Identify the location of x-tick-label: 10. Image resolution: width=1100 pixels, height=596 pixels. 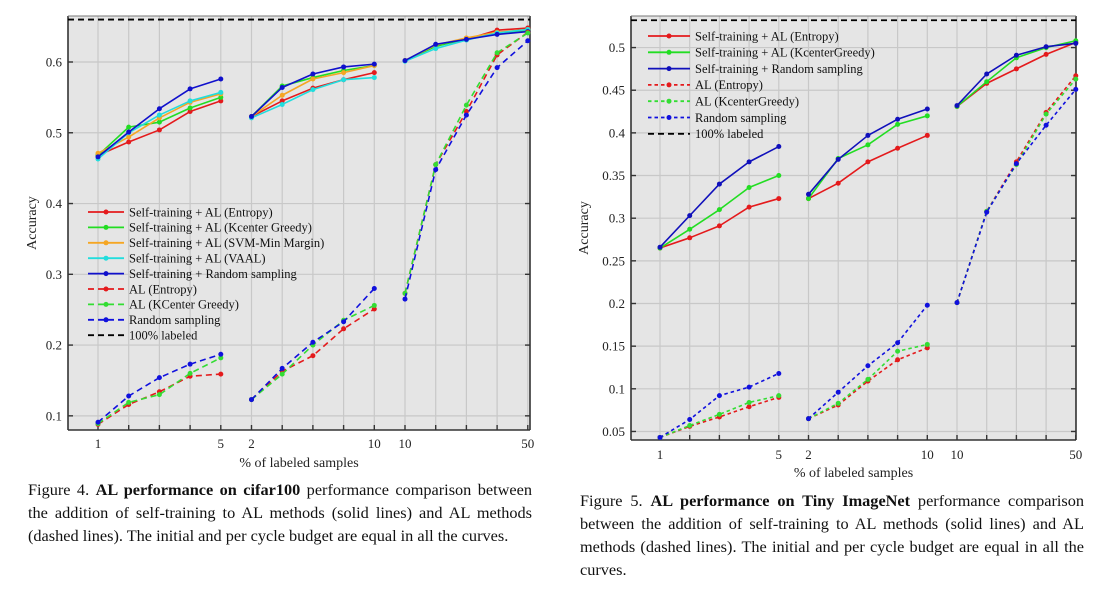
(927, 454).